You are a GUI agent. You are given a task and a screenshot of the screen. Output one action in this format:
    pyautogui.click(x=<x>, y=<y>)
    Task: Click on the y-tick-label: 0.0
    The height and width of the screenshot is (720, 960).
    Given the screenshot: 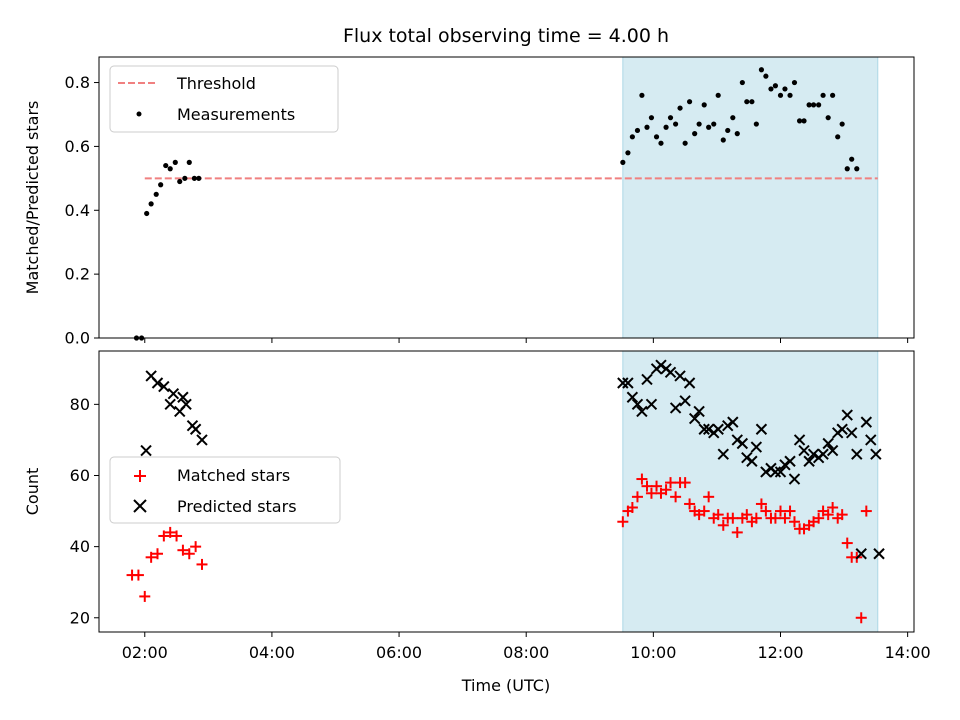 What is the action you would take?
    pyautogui.click(x=77, y=338)
    